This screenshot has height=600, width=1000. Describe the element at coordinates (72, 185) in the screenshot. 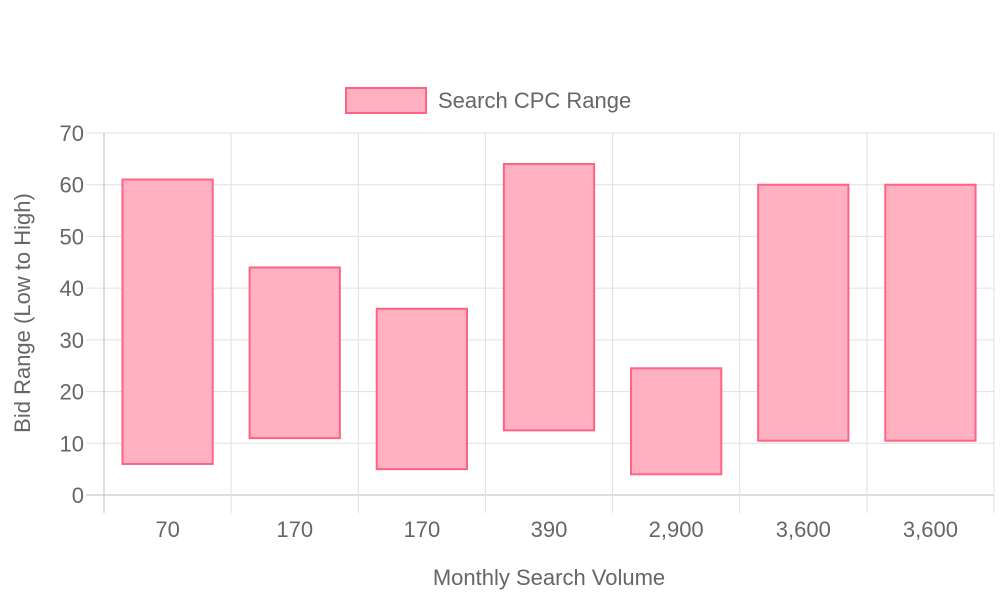

I see `y-tick-label: 60` at that location.